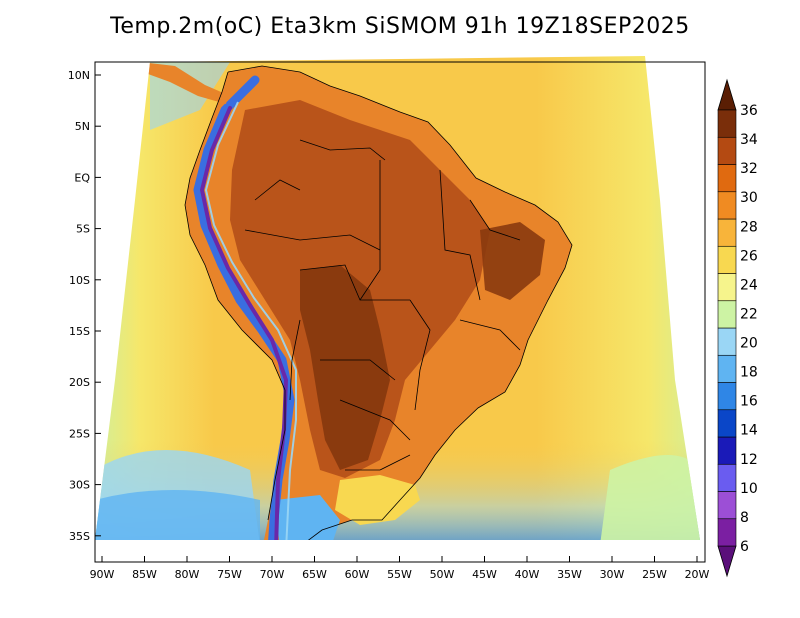  Describe the element at coordinates (307, 517) in the screenshot. I see `patagonia-cool-zone` at that location.